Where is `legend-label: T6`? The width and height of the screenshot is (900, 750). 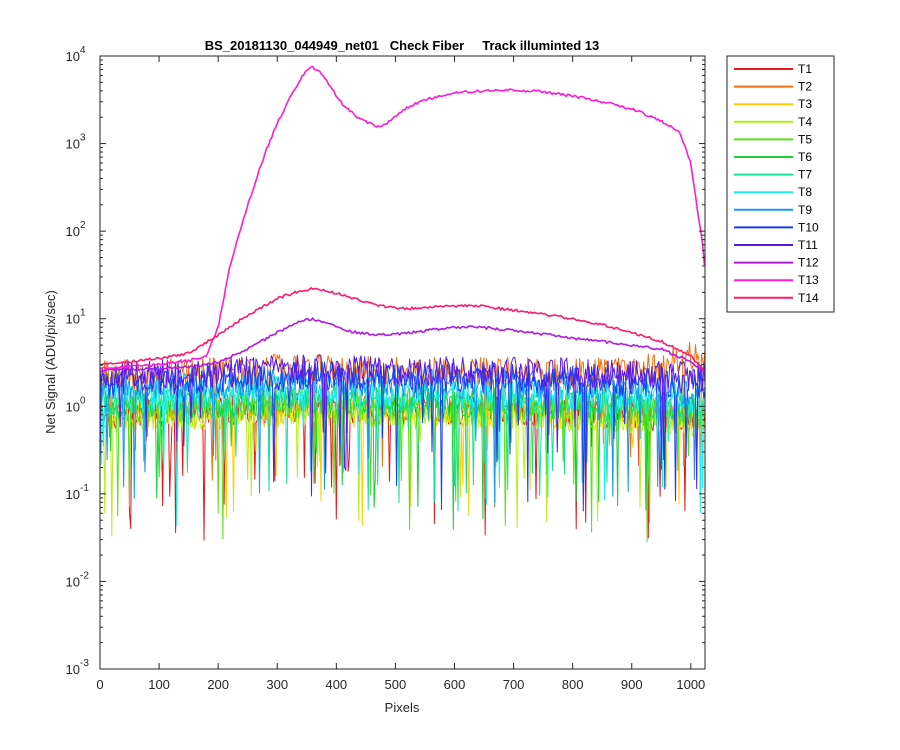
legend-label: T6 is located at coordinates (805, 157).